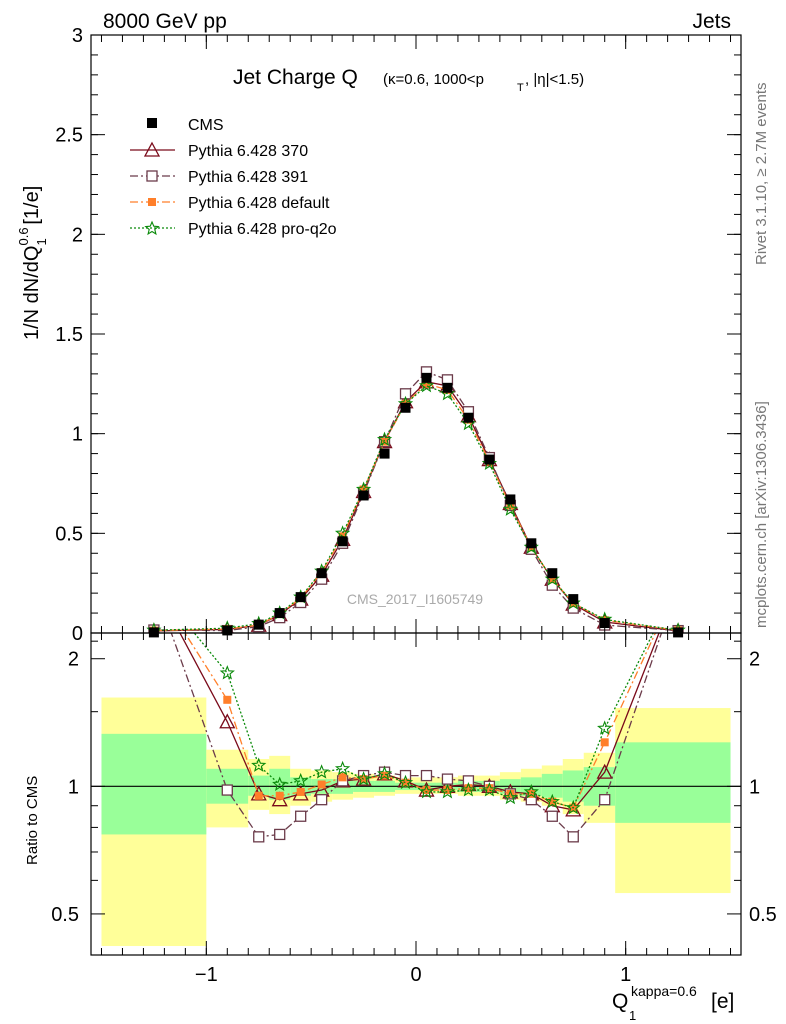  Describe the element at coordinates (152, 176) in the screenshot. I see `square-marker-icon` at that location.